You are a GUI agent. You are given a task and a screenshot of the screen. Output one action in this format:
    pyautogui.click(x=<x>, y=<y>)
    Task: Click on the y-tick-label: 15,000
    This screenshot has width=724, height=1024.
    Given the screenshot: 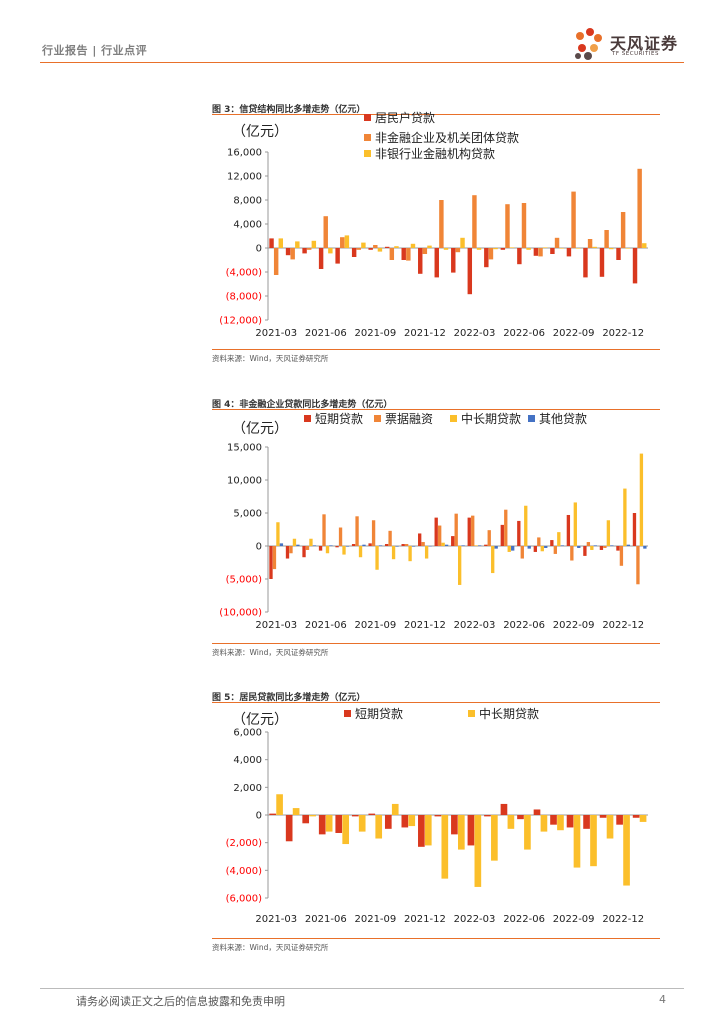 What is the action you would take?
    pyautogui.click(x=244, y=448)
    